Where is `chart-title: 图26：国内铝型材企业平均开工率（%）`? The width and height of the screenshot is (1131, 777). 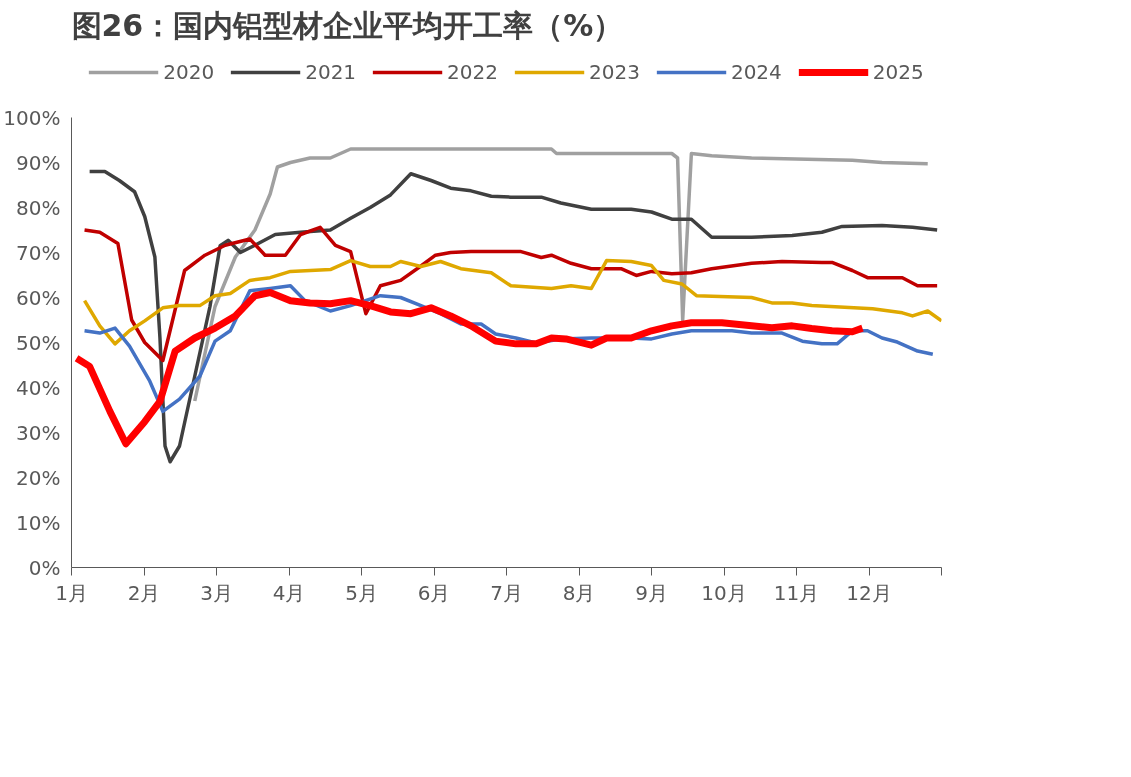
chart-title: 图26：国内铝型材企业平均开工率（%） is located at coordinates (347, 25).